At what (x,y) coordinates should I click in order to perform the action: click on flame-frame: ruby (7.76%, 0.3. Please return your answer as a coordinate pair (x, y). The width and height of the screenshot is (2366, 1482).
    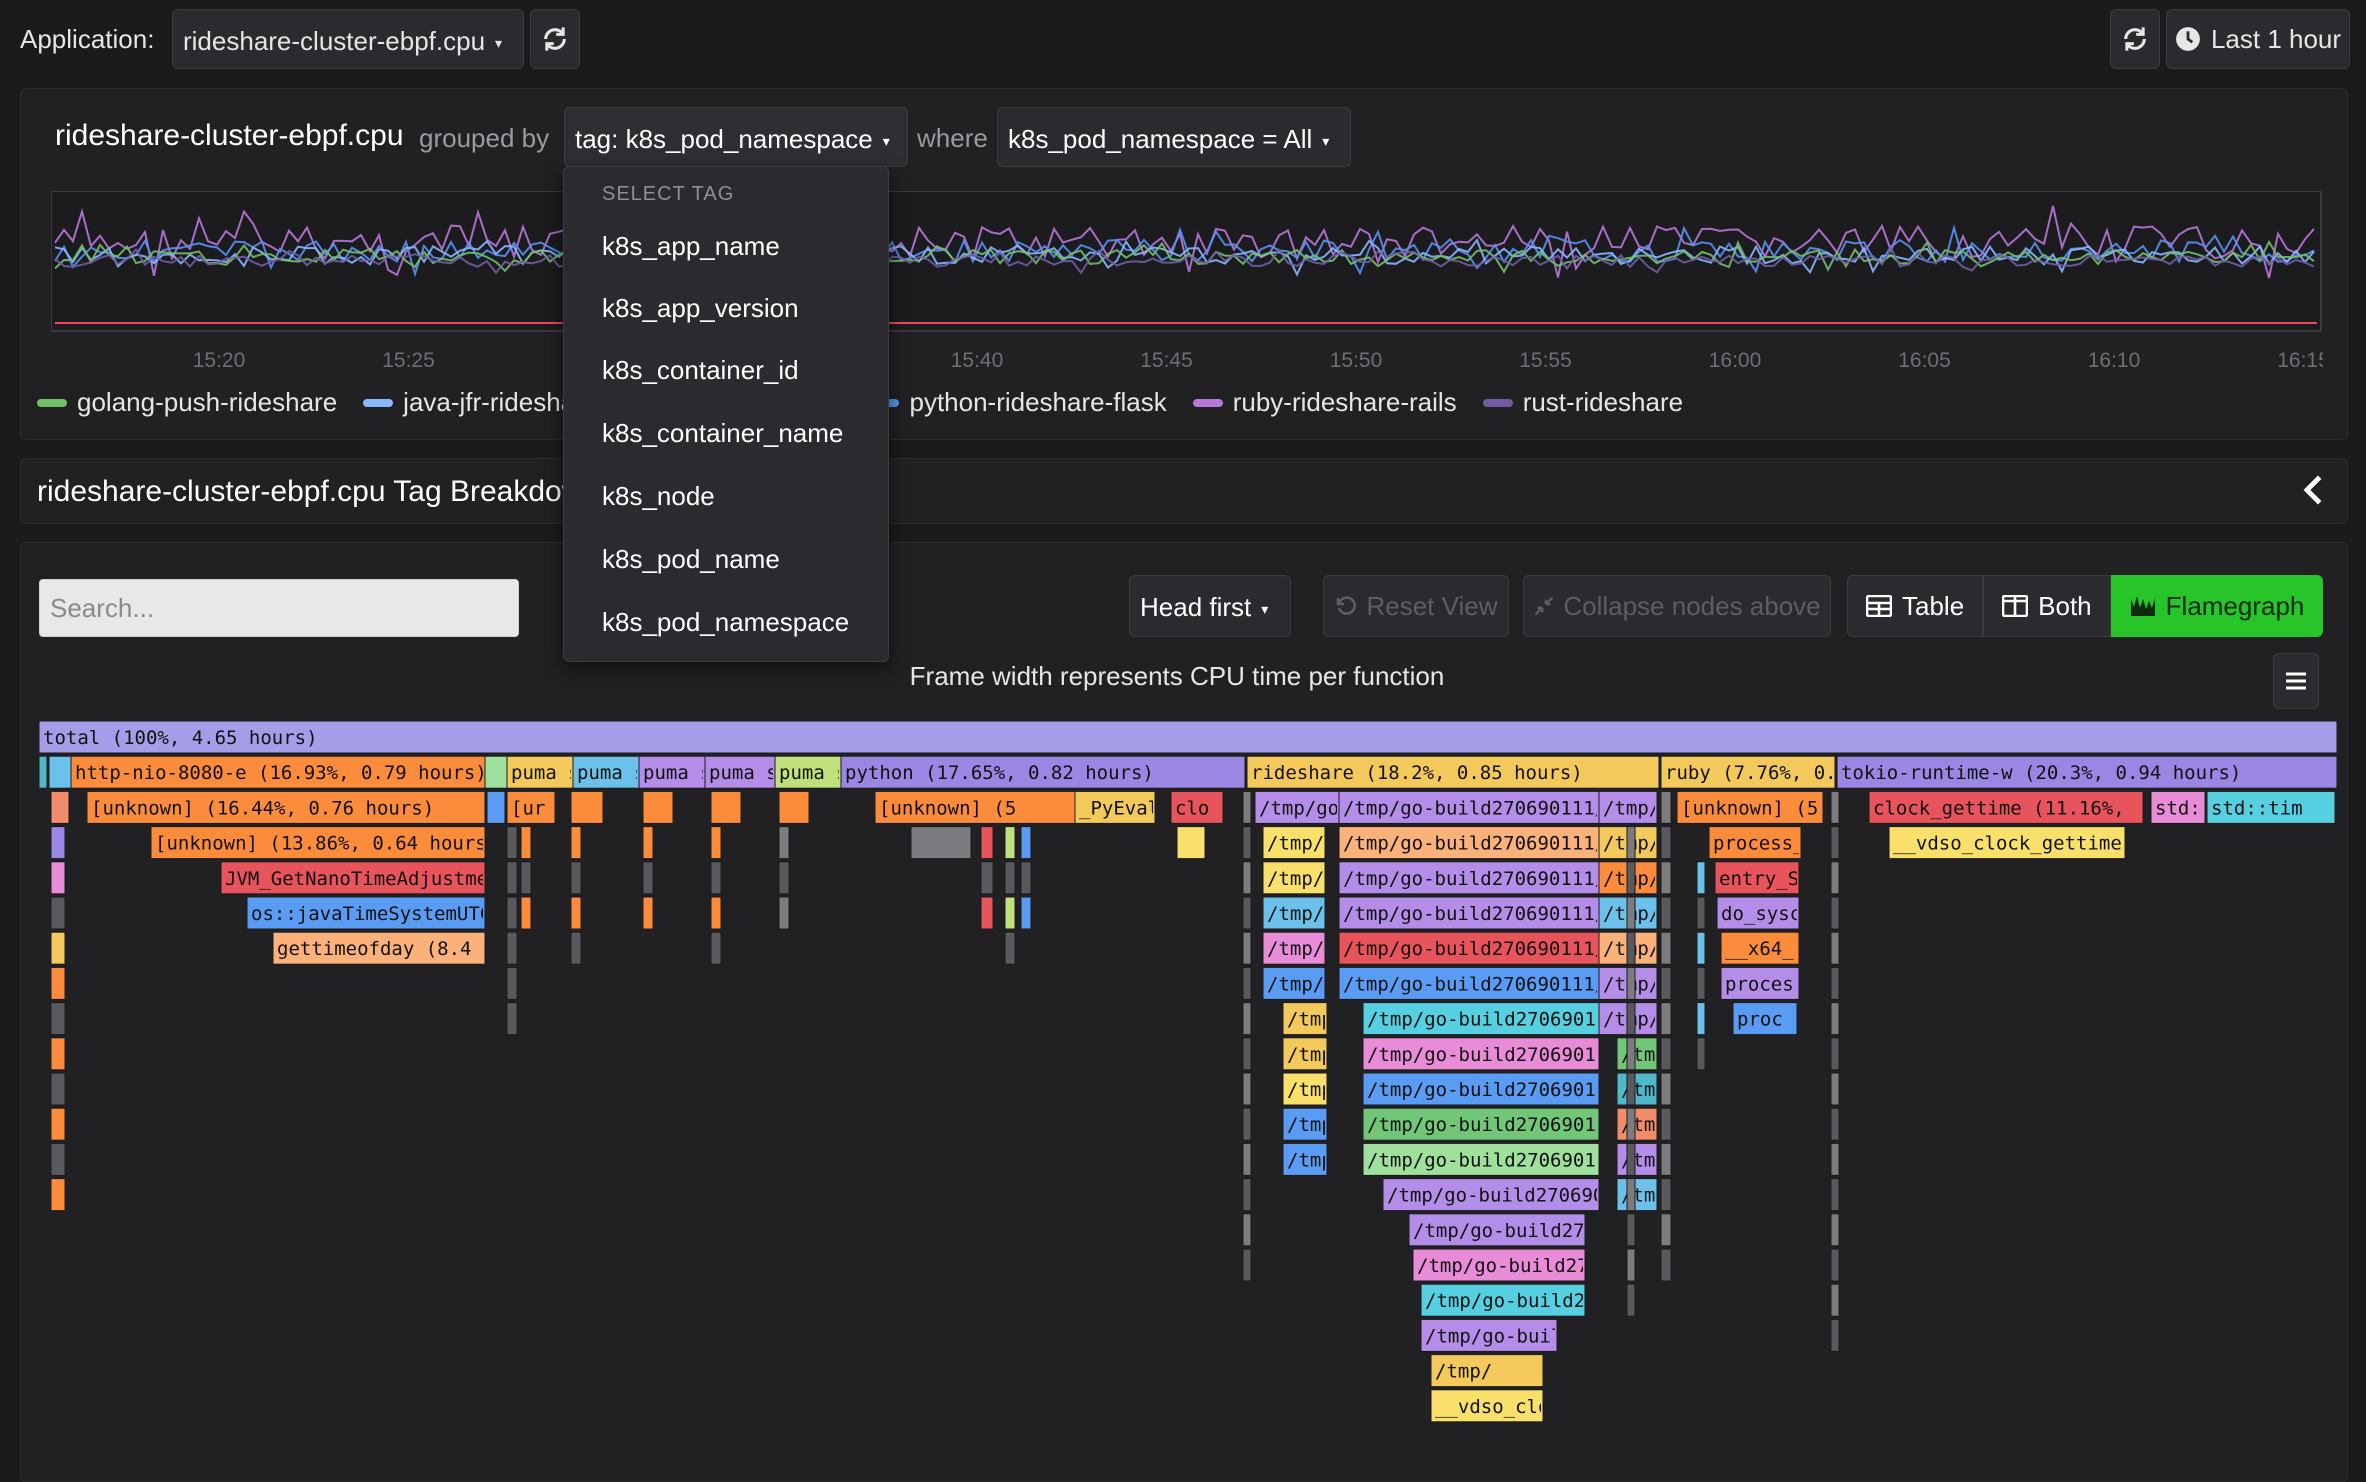
    Looking at the image, I should click on (1754, 772).